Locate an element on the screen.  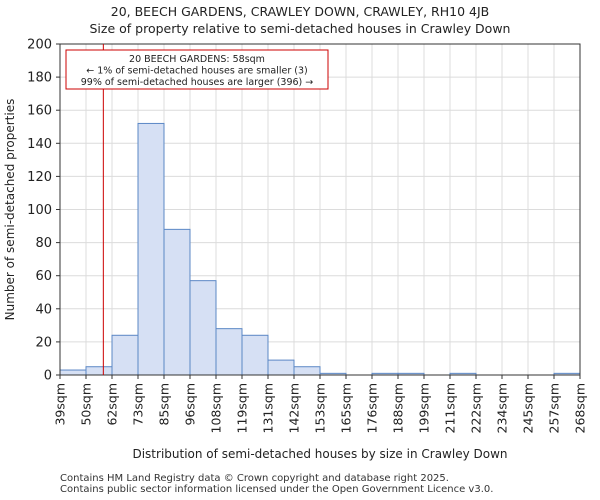
x-tick-label: 165sqm is located at coordinates (346, 408).